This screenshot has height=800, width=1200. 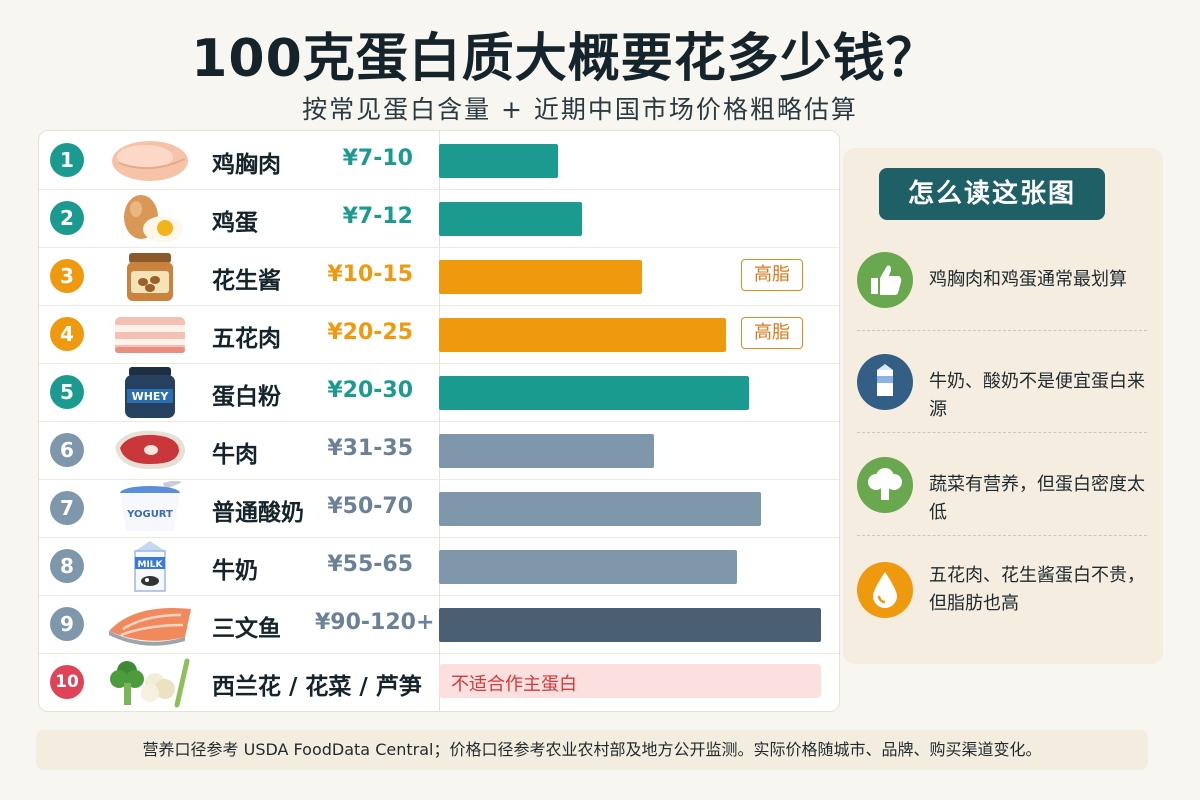 I want to click on svg-text: YOGURT, so click(x=149, y=514).